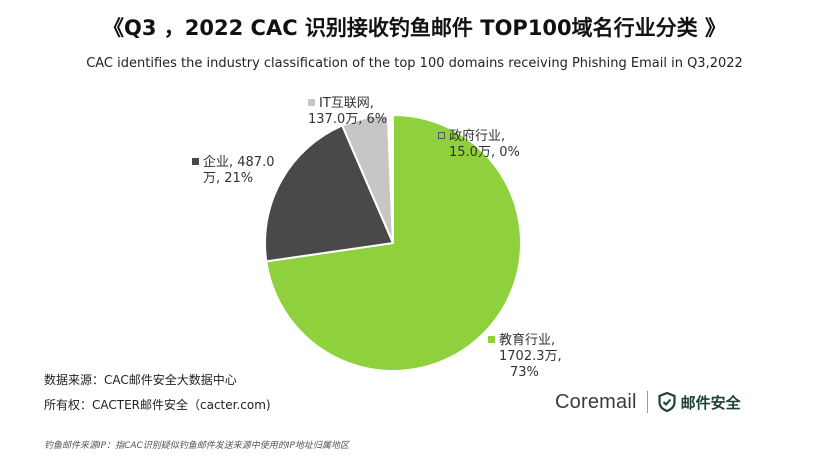 The width and height of the screenshot is (829, 467). I want to click on label-it-line1: IT互联网,, so click(346, 103).